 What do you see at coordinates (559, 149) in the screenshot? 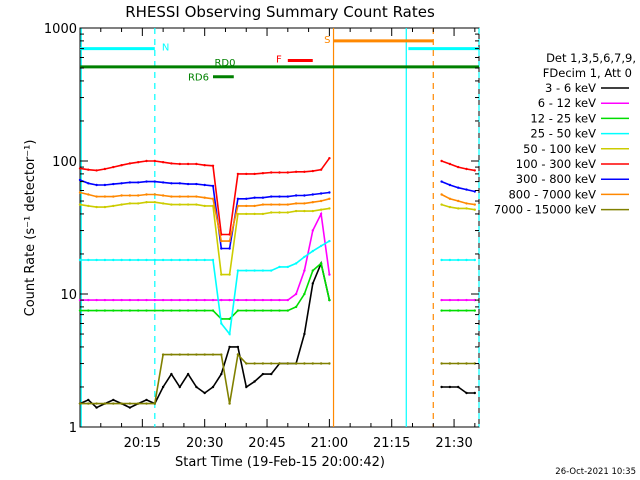
I see `legend-label-5: 50 - 100 keV` at bounding box center [559, 149].